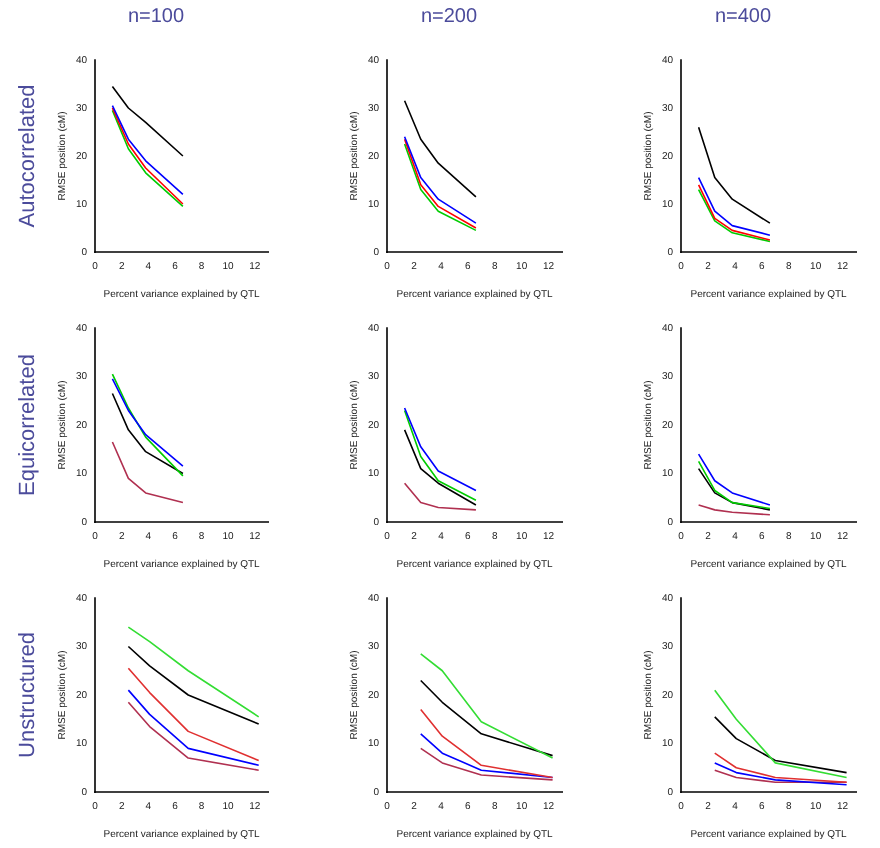 The image size is (880, 848). Describe the element at coordinates (28, 156) in the screenshot. I see `text: Autocorrelated` at that location.